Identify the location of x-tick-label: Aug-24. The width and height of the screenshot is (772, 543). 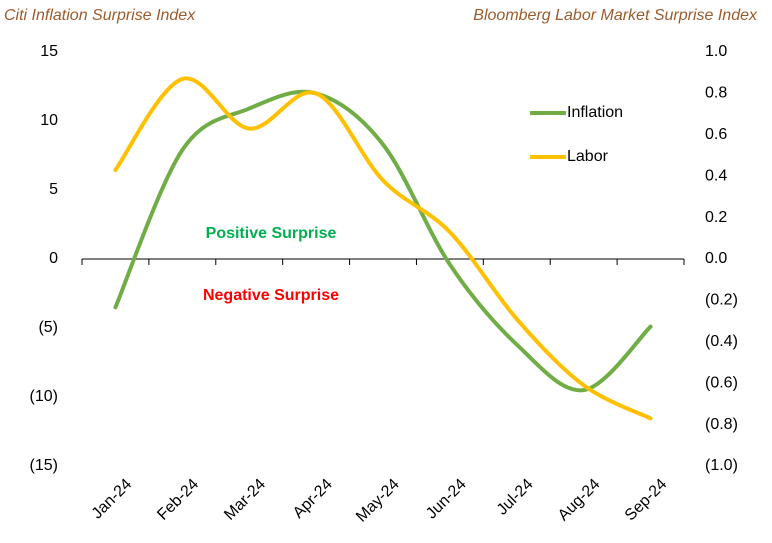
(579, 500).